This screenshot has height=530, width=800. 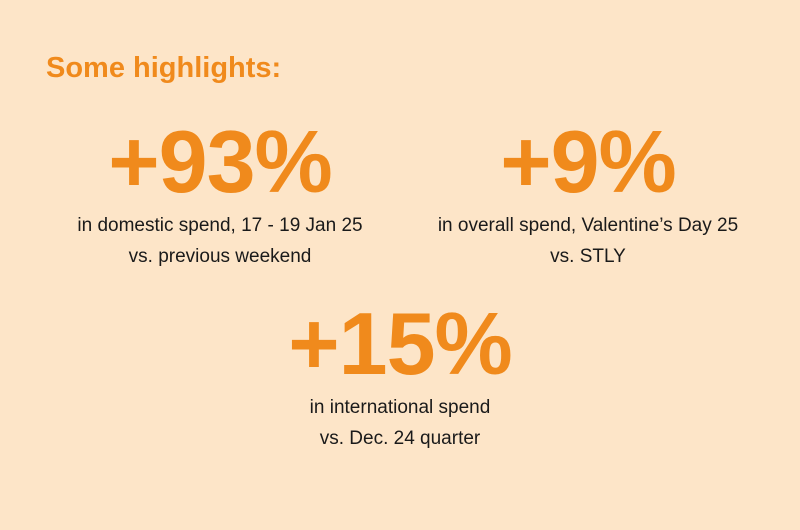 What do you see at coordinates (588, 225) in the screenshot?
I see `stat-description-line1: in overall spend, Valentine’s Day 25` at bounding box center [588, 225].